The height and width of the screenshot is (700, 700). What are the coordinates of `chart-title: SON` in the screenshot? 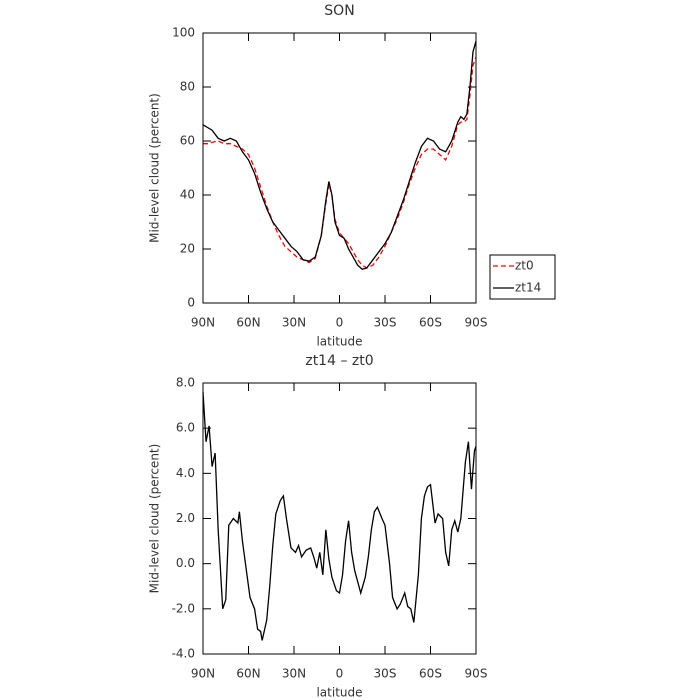 It's located at (339, 11).